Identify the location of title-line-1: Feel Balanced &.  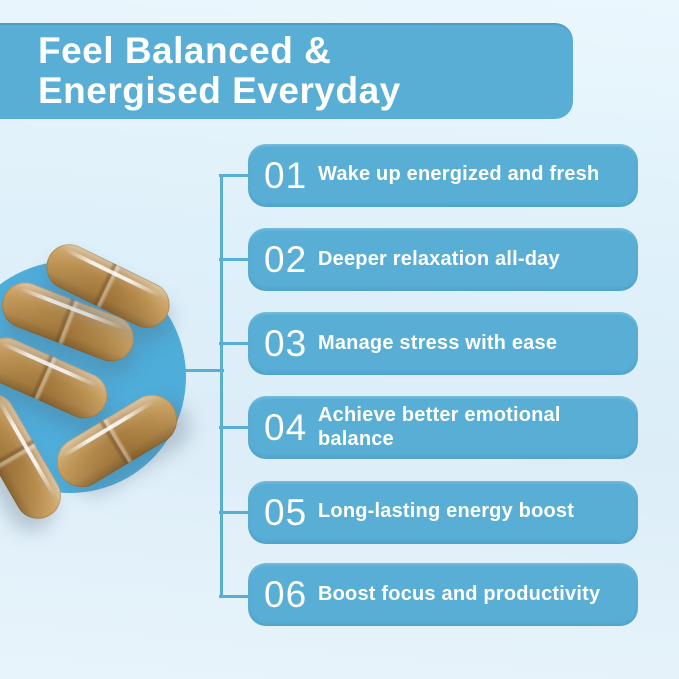
(185, 50).